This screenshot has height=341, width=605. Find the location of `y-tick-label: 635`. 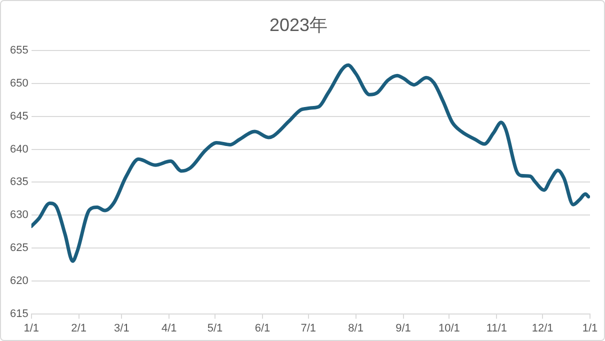

y-tick-label: 635 is located at coordinates (19, 182).